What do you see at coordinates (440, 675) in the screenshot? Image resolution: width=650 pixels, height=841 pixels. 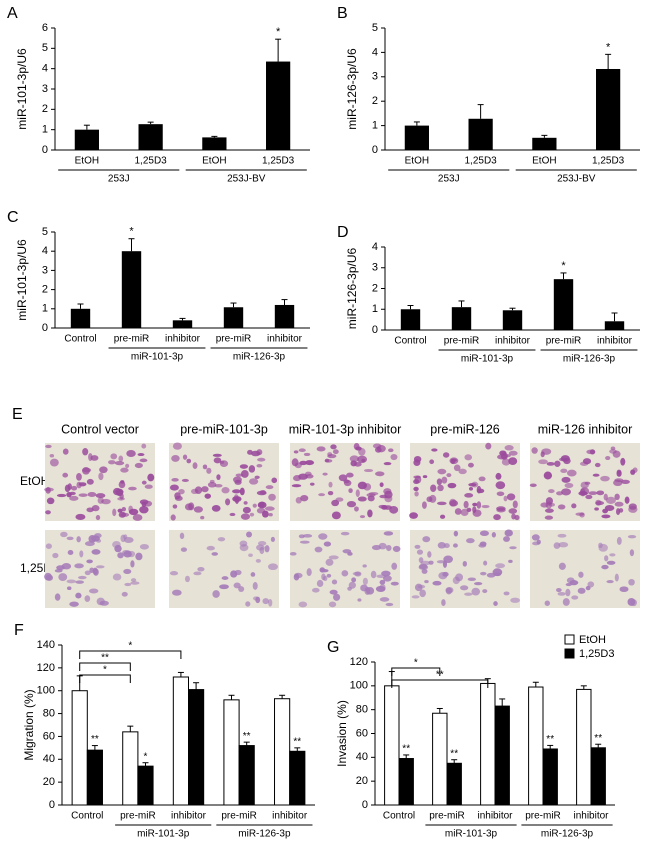 I see `bracket-label: **` at bounding box center [440, 675].